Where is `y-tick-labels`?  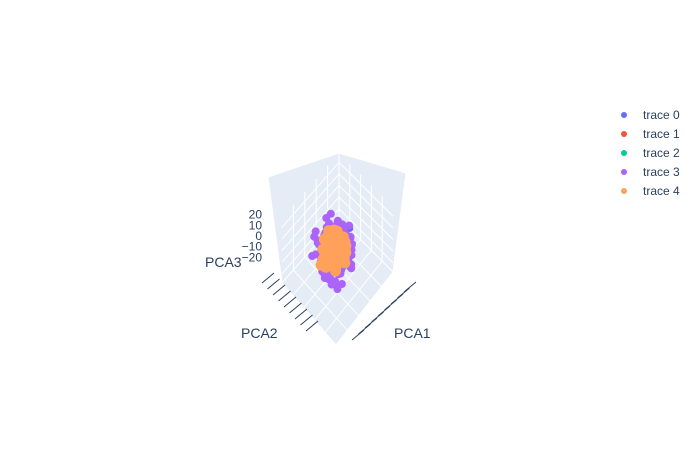
y-tick-labels is located at coordinates (290, 302).